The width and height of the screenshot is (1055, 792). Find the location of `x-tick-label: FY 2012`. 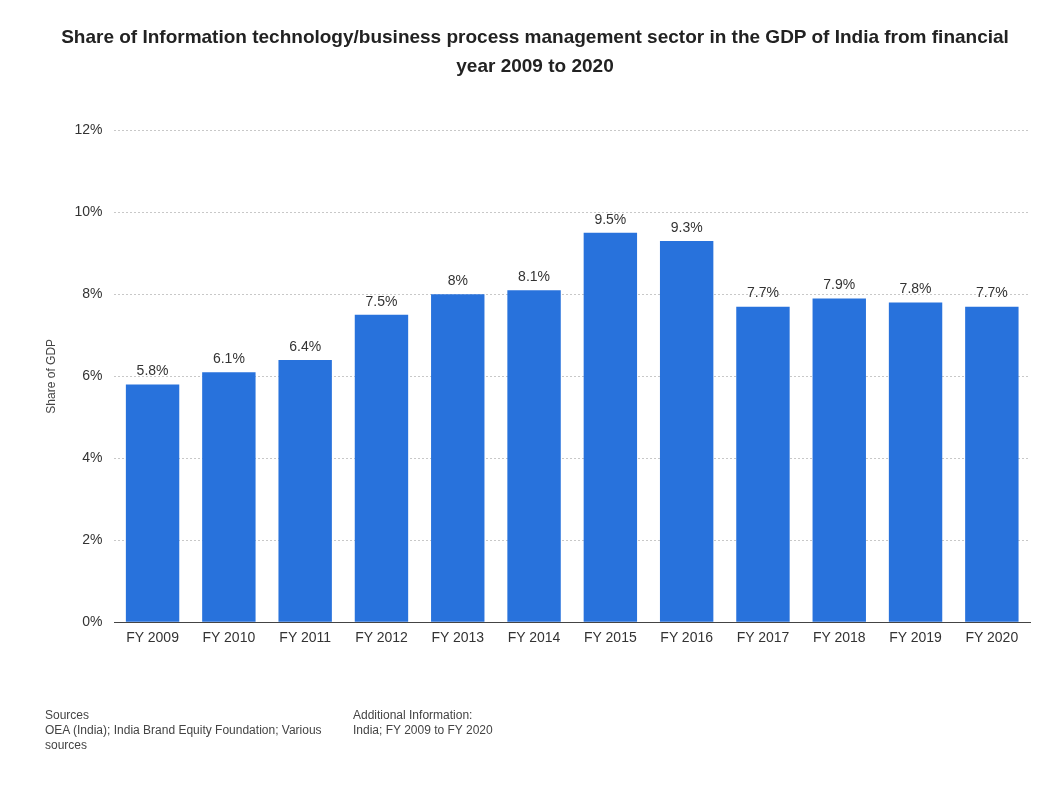

x-tick-label: FY 2012 is located at coordinates (382, 637).